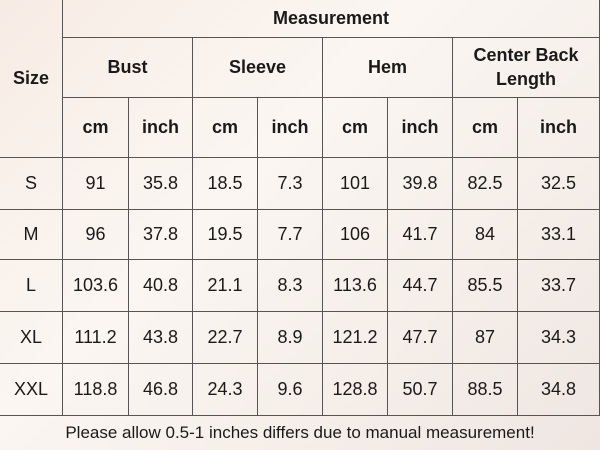  Describe the element at coordinates (161, 235) in the screenshot. I see `value-cell: 37.8` at that location.